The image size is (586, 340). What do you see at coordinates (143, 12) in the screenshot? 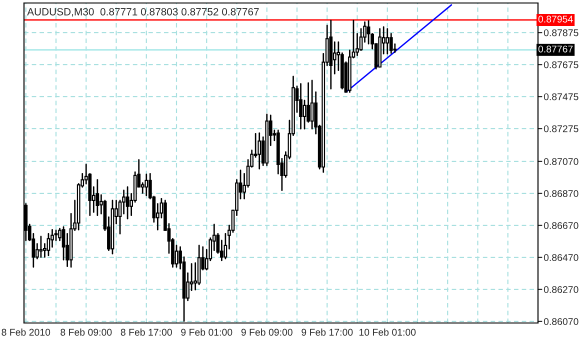
I see `chart-title: AUDUSD,M30 0.87771 0.87803 0.87752 0.87767` at bounding box center [143, 12].